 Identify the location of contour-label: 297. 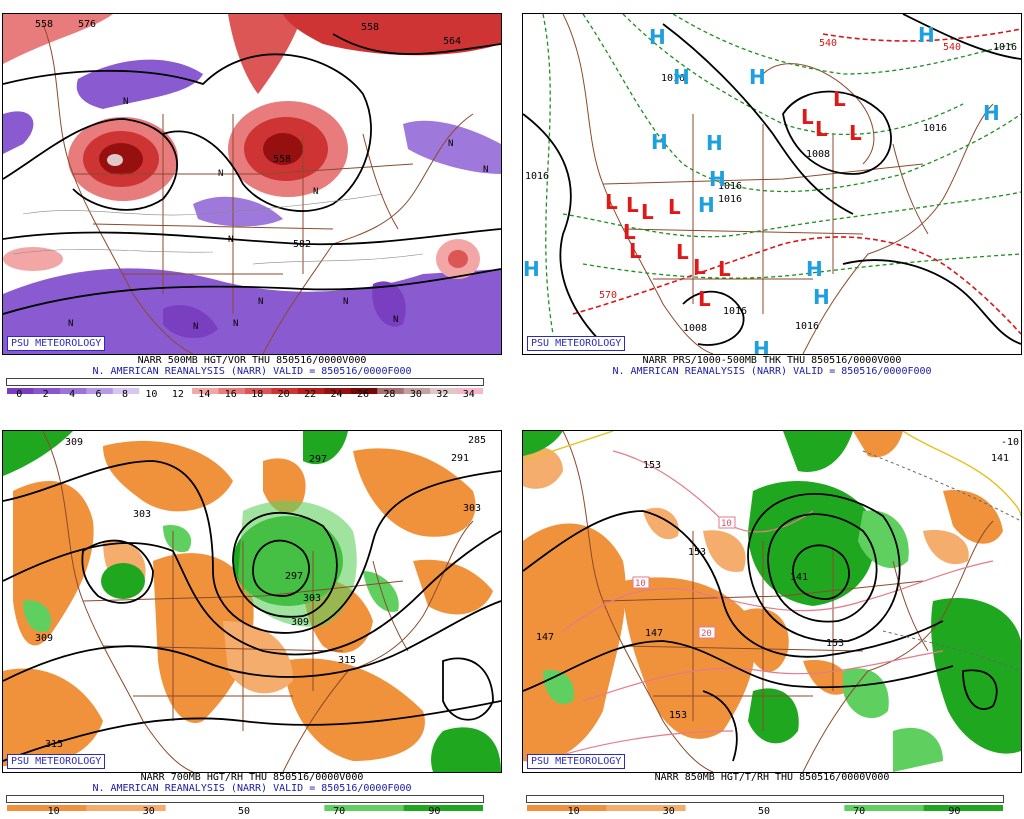
(294, 576).